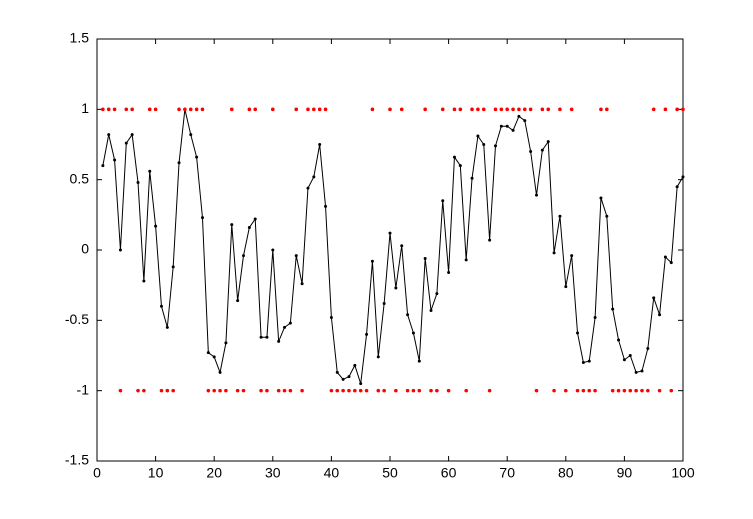 Image resolution: width=753 pixels, height=519 pixels. Describe the element at coordinates (80, 38) in the screenshot. I see `y-tick-label: 1.5` at that location.